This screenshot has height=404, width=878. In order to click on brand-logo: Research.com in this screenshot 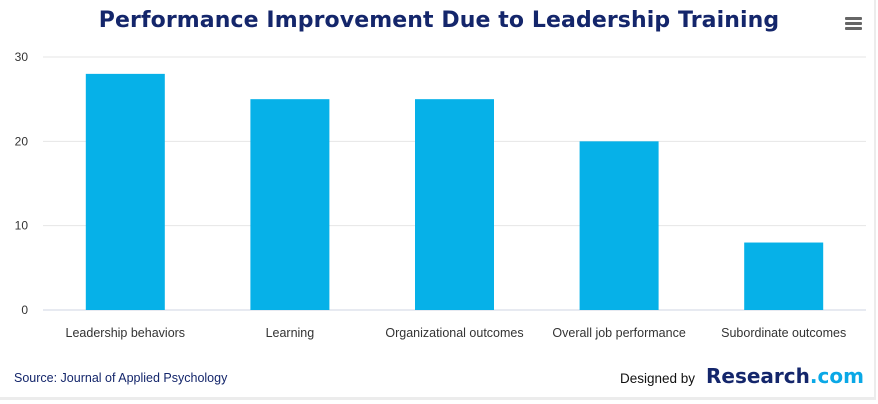, I will do `click(785, 376)`.